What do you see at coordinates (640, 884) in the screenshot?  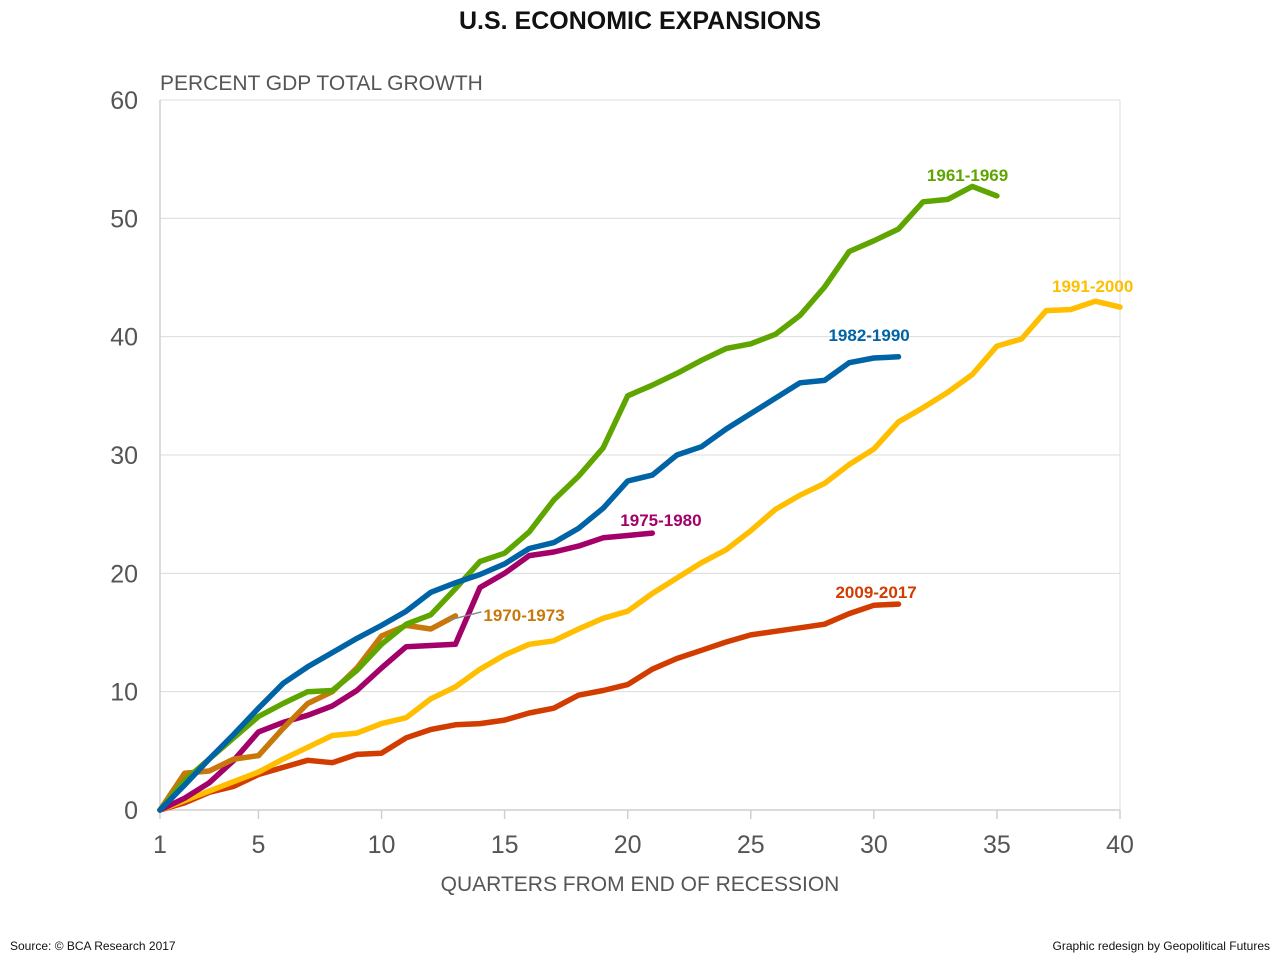 I see `x-axis-label: QUARTERS FROM END OF RECESSION` at bounding box center [640, 884].